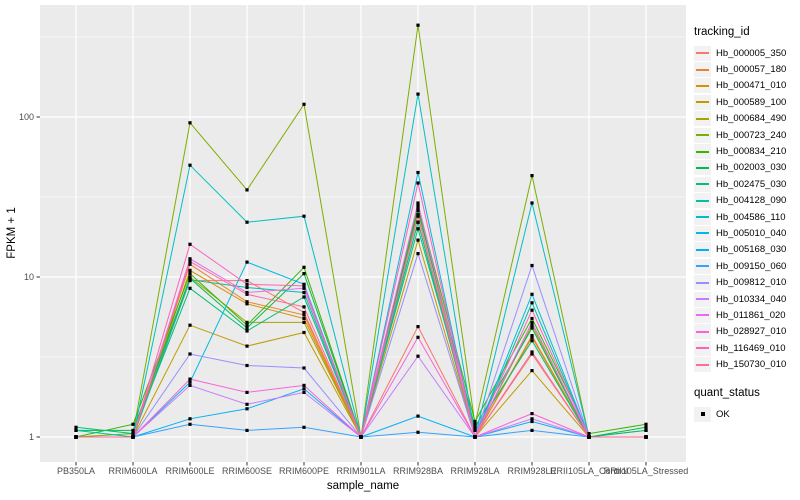 The image size is (800, 500). I want to click on legend-entry: Hb_150730_010, so click(746, 364).